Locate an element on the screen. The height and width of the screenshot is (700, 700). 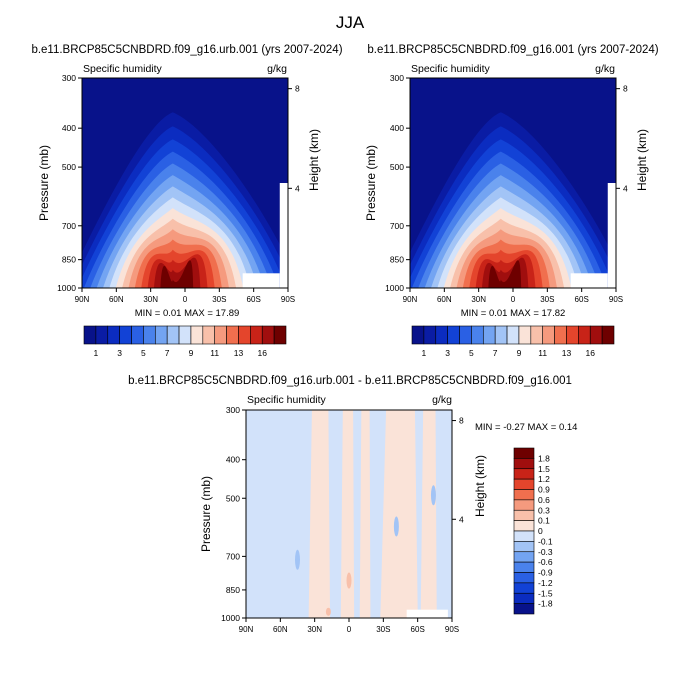
colorbar-label: 0.1 is located at coordinates (544, 521).